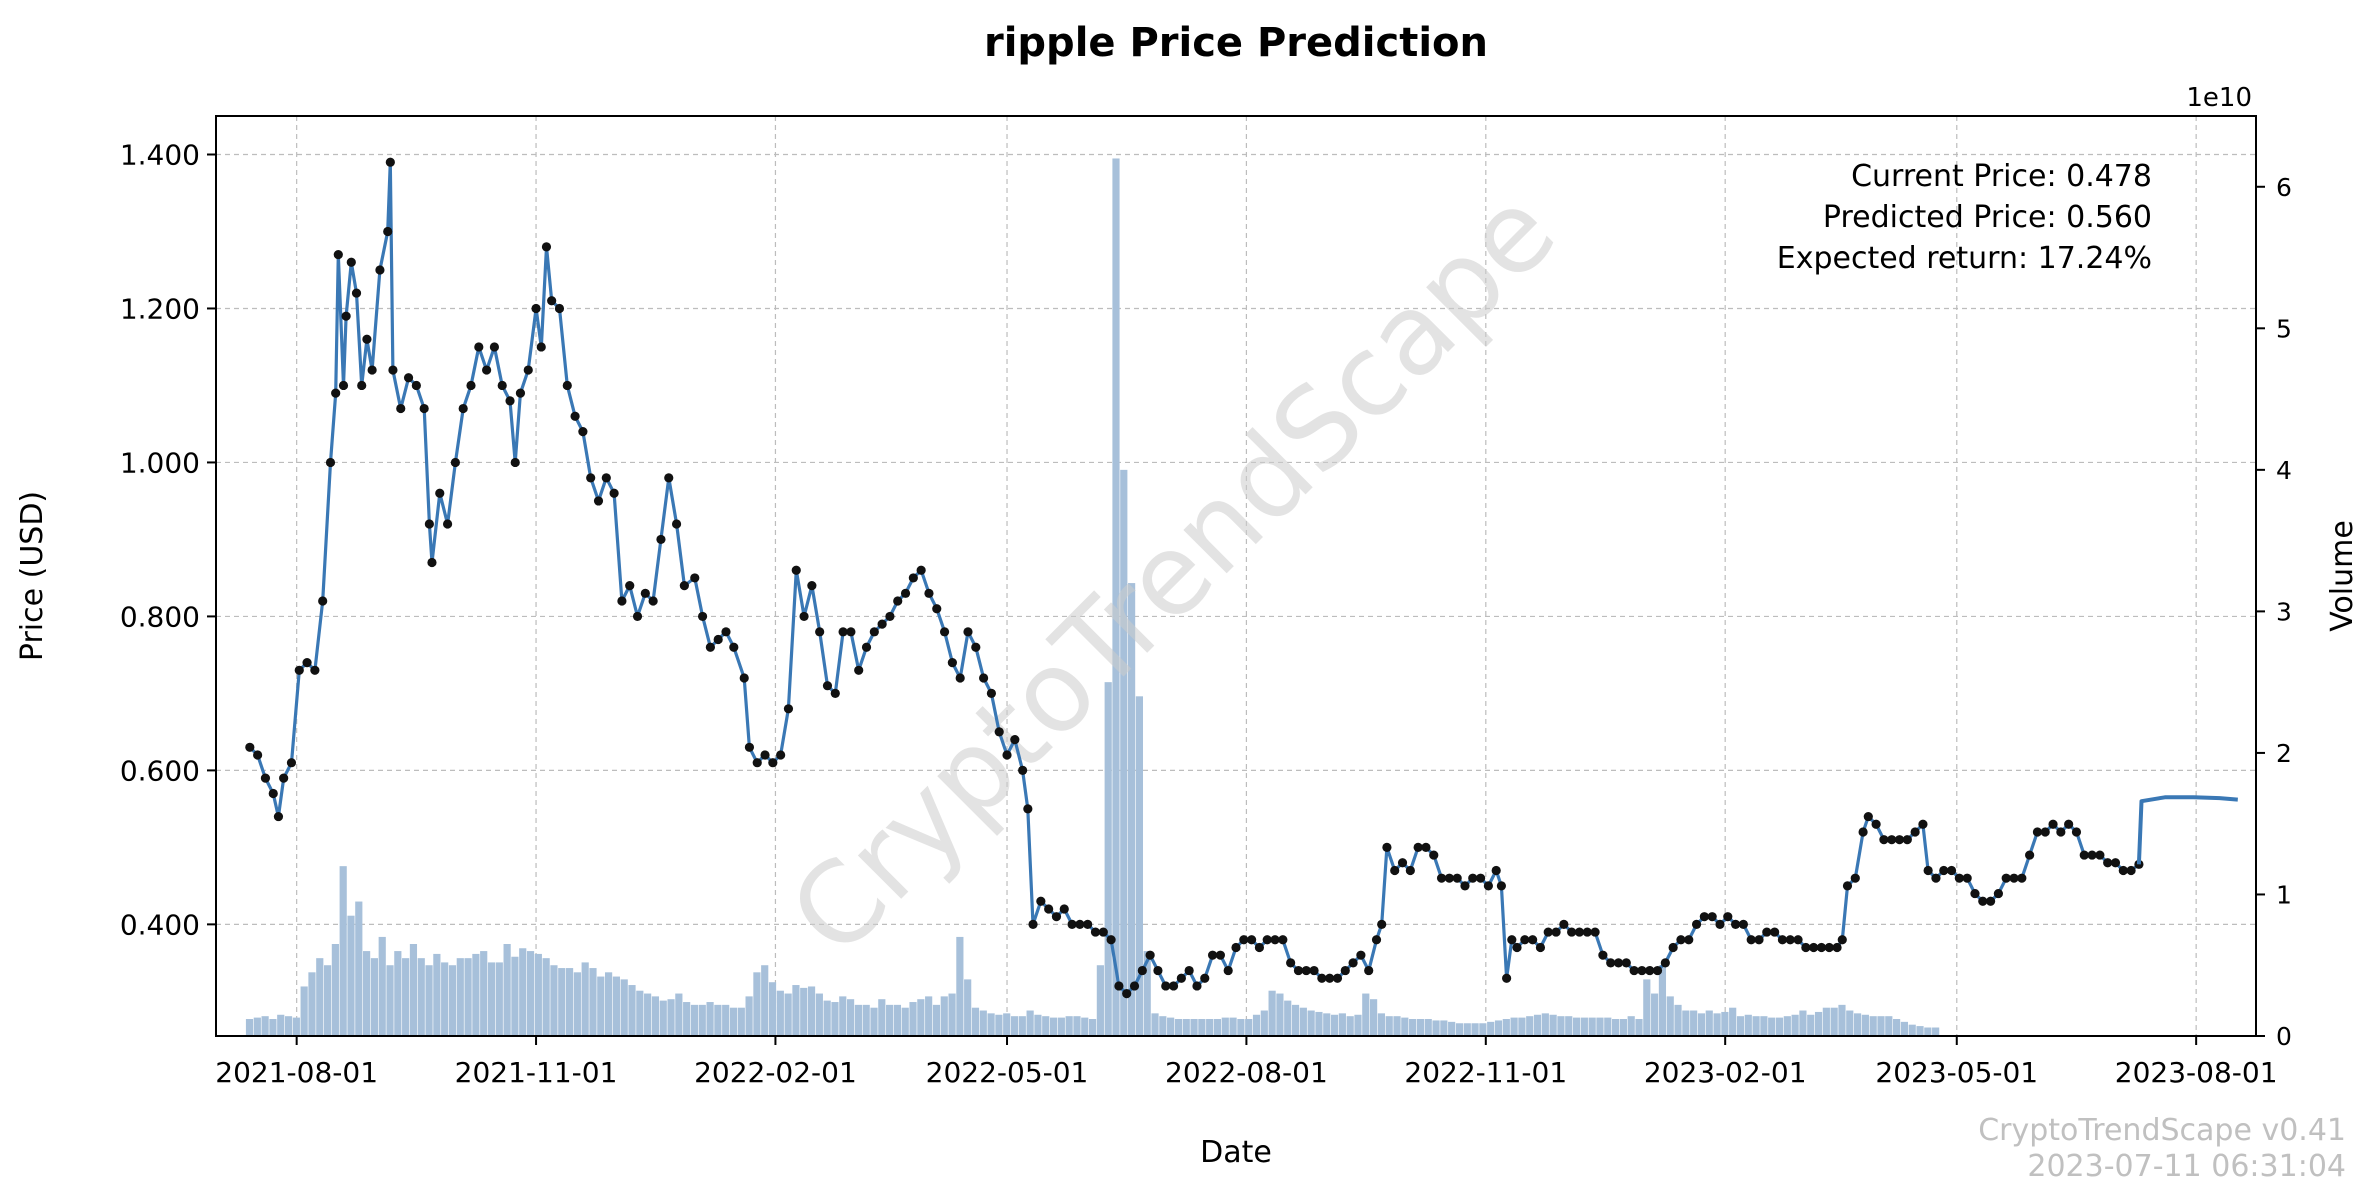 The height and width of the screenshot is (1182, 2380). I want to click on y-axis-ticks: 0.400 0.600 0.800 1.000 1.200 1.400, so click(168, 539).